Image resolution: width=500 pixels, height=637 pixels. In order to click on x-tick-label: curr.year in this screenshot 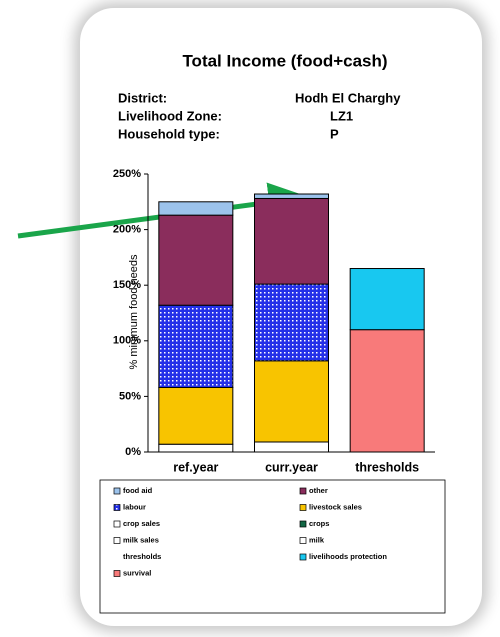, I will do `click(291, 467)`.